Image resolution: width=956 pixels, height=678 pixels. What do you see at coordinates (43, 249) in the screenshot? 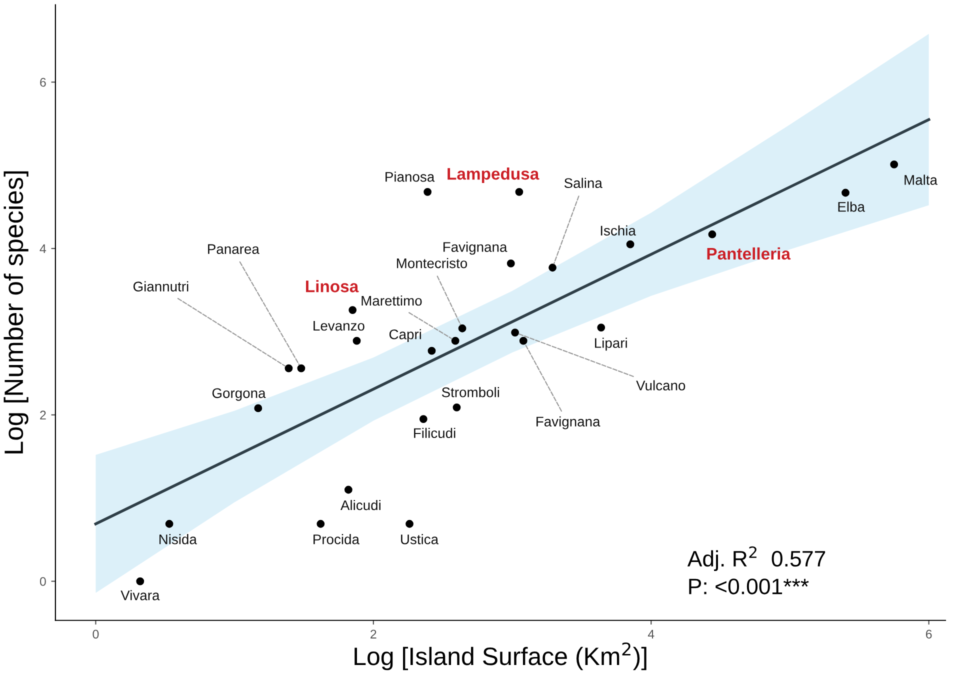
I see `y-tick-label: 4` at bounding box center [43, 249].